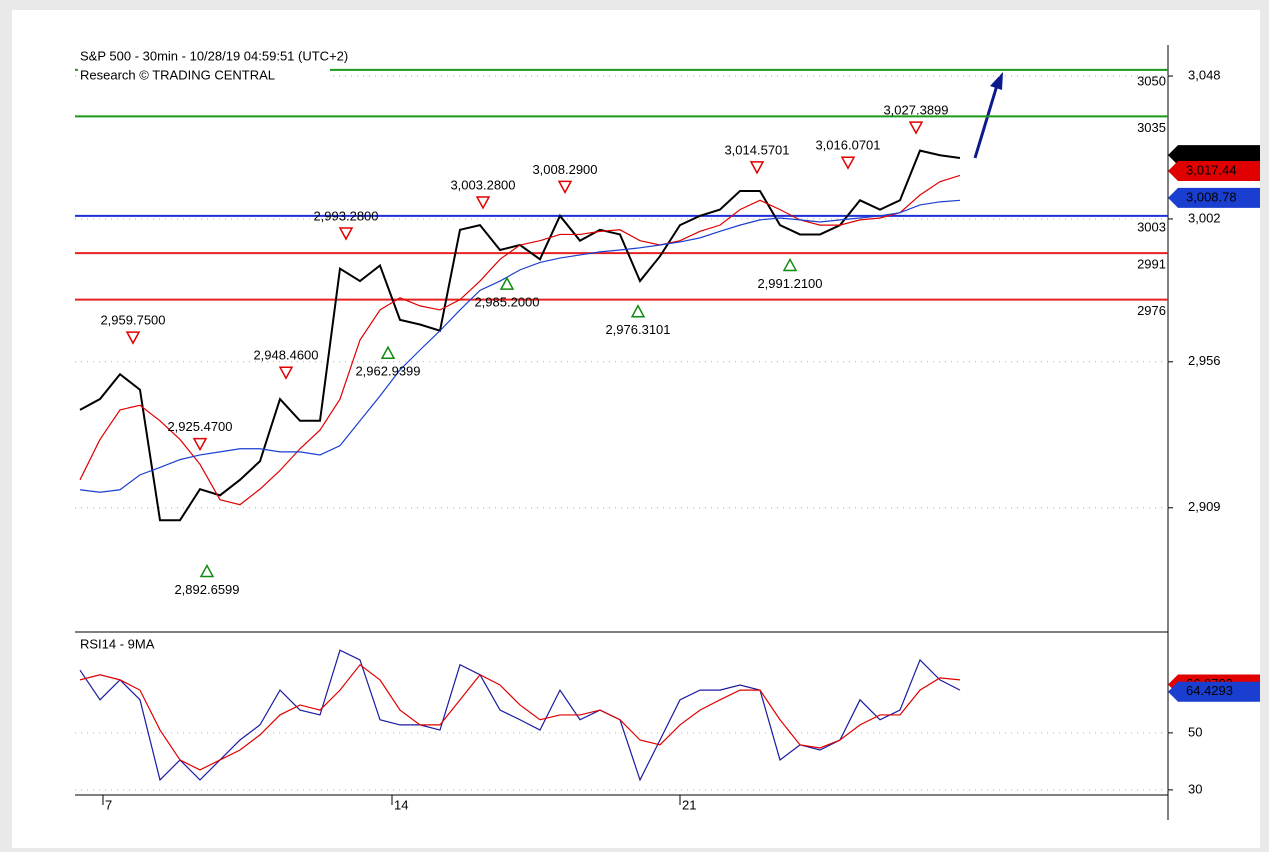  Describe the element at coordinates (132, 320) in the screenshot. I see `high-label: 2,959.7500` at that location.